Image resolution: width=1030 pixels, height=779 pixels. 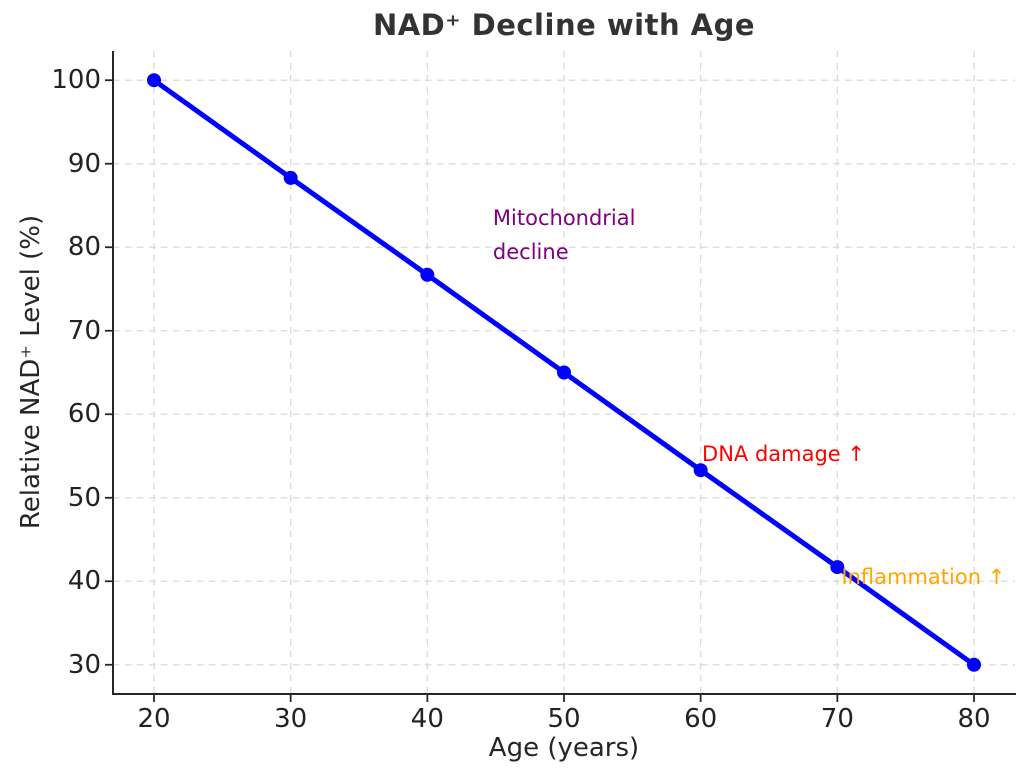 What do you see at coordinates (84, 581) in the screenshot?
I see `y-tick-label: 40` at bounding box center [84, 581].